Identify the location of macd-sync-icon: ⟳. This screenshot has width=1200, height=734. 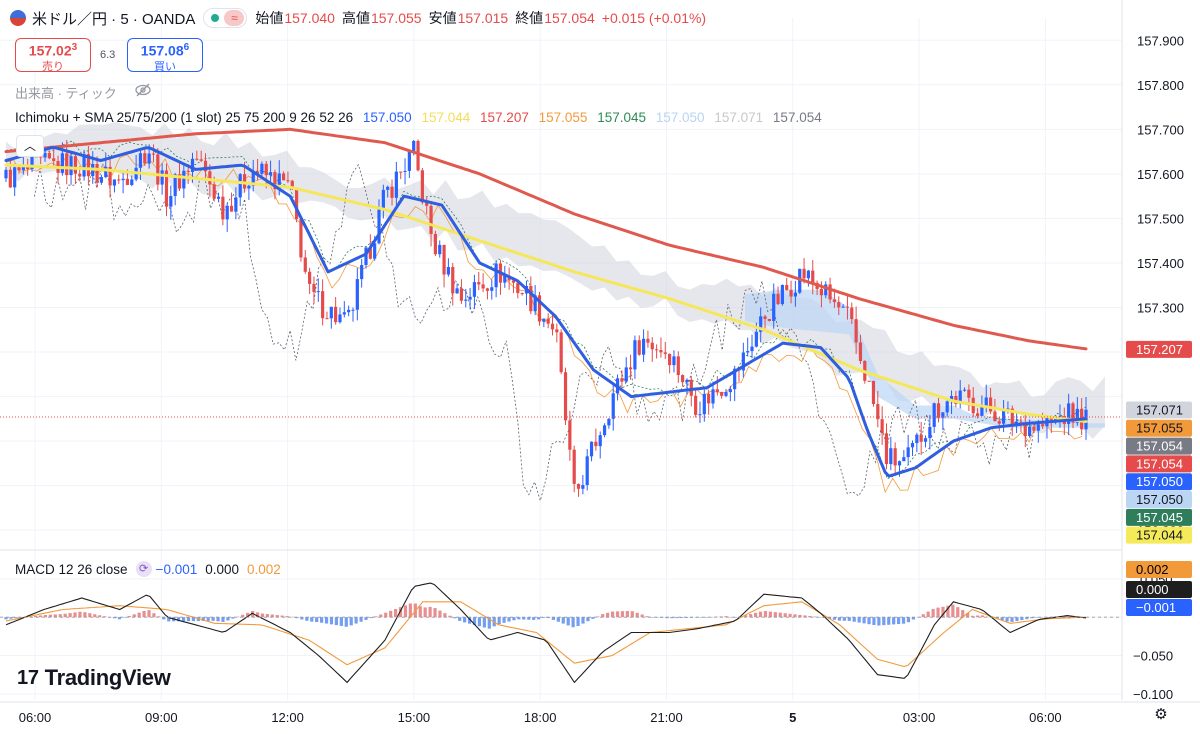
(143, 569).